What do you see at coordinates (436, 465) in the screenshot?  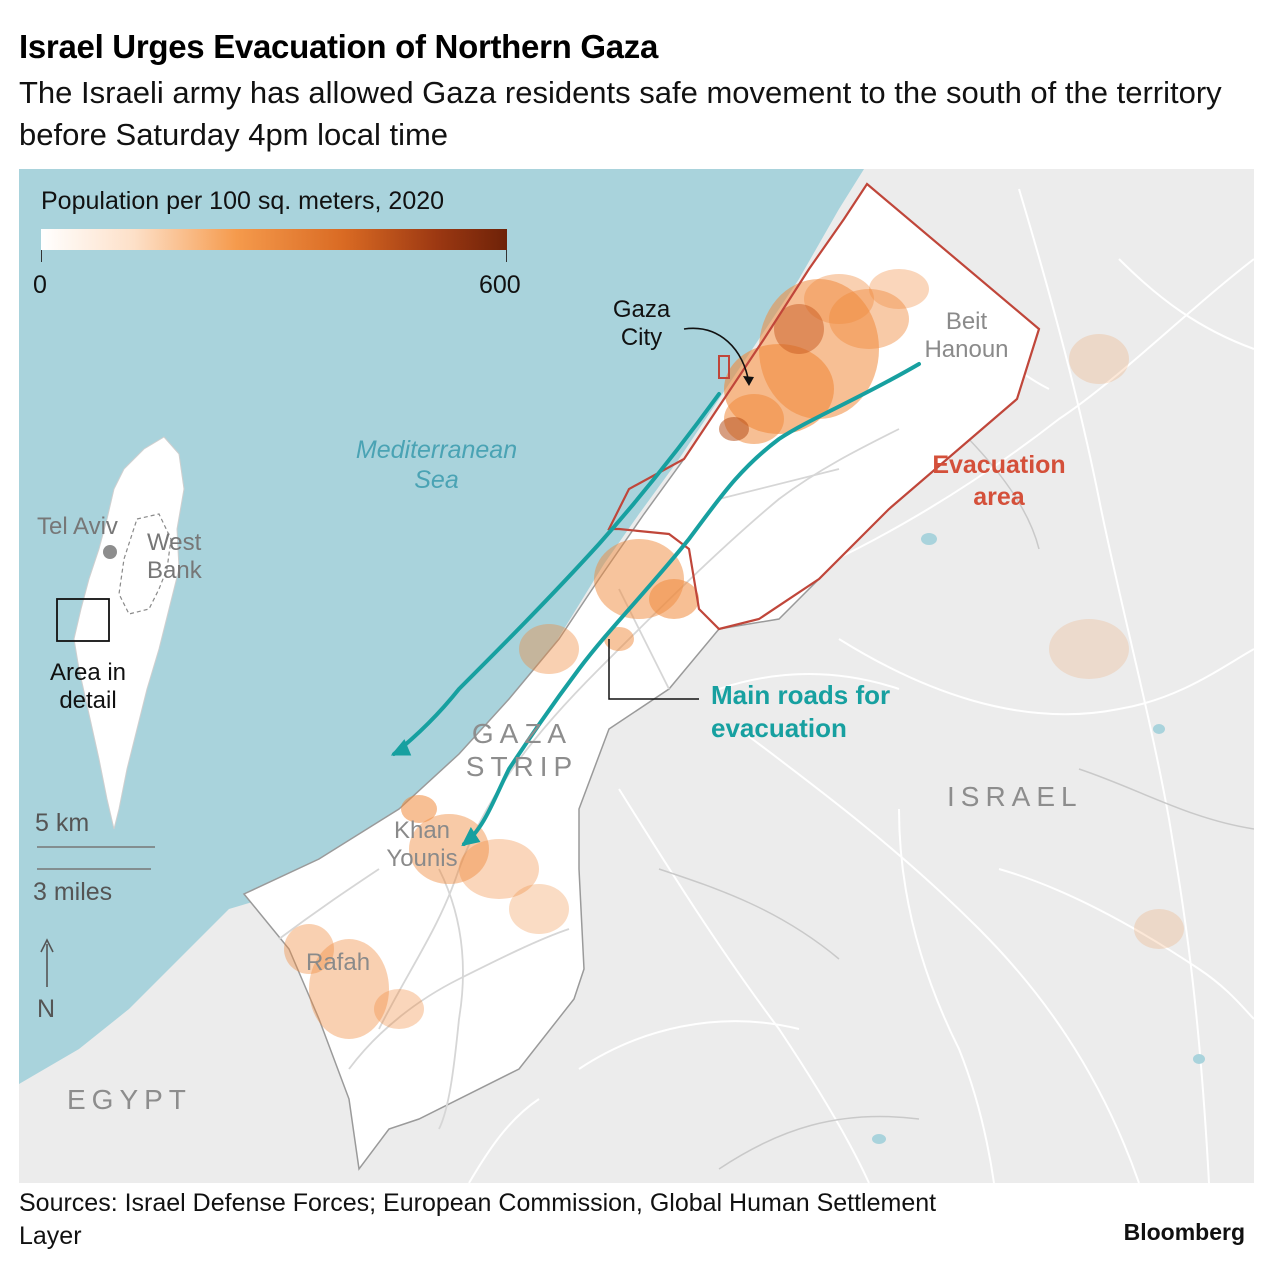 I see `sea-label: Mediterranean Sea` at bounding box center [436, 465].